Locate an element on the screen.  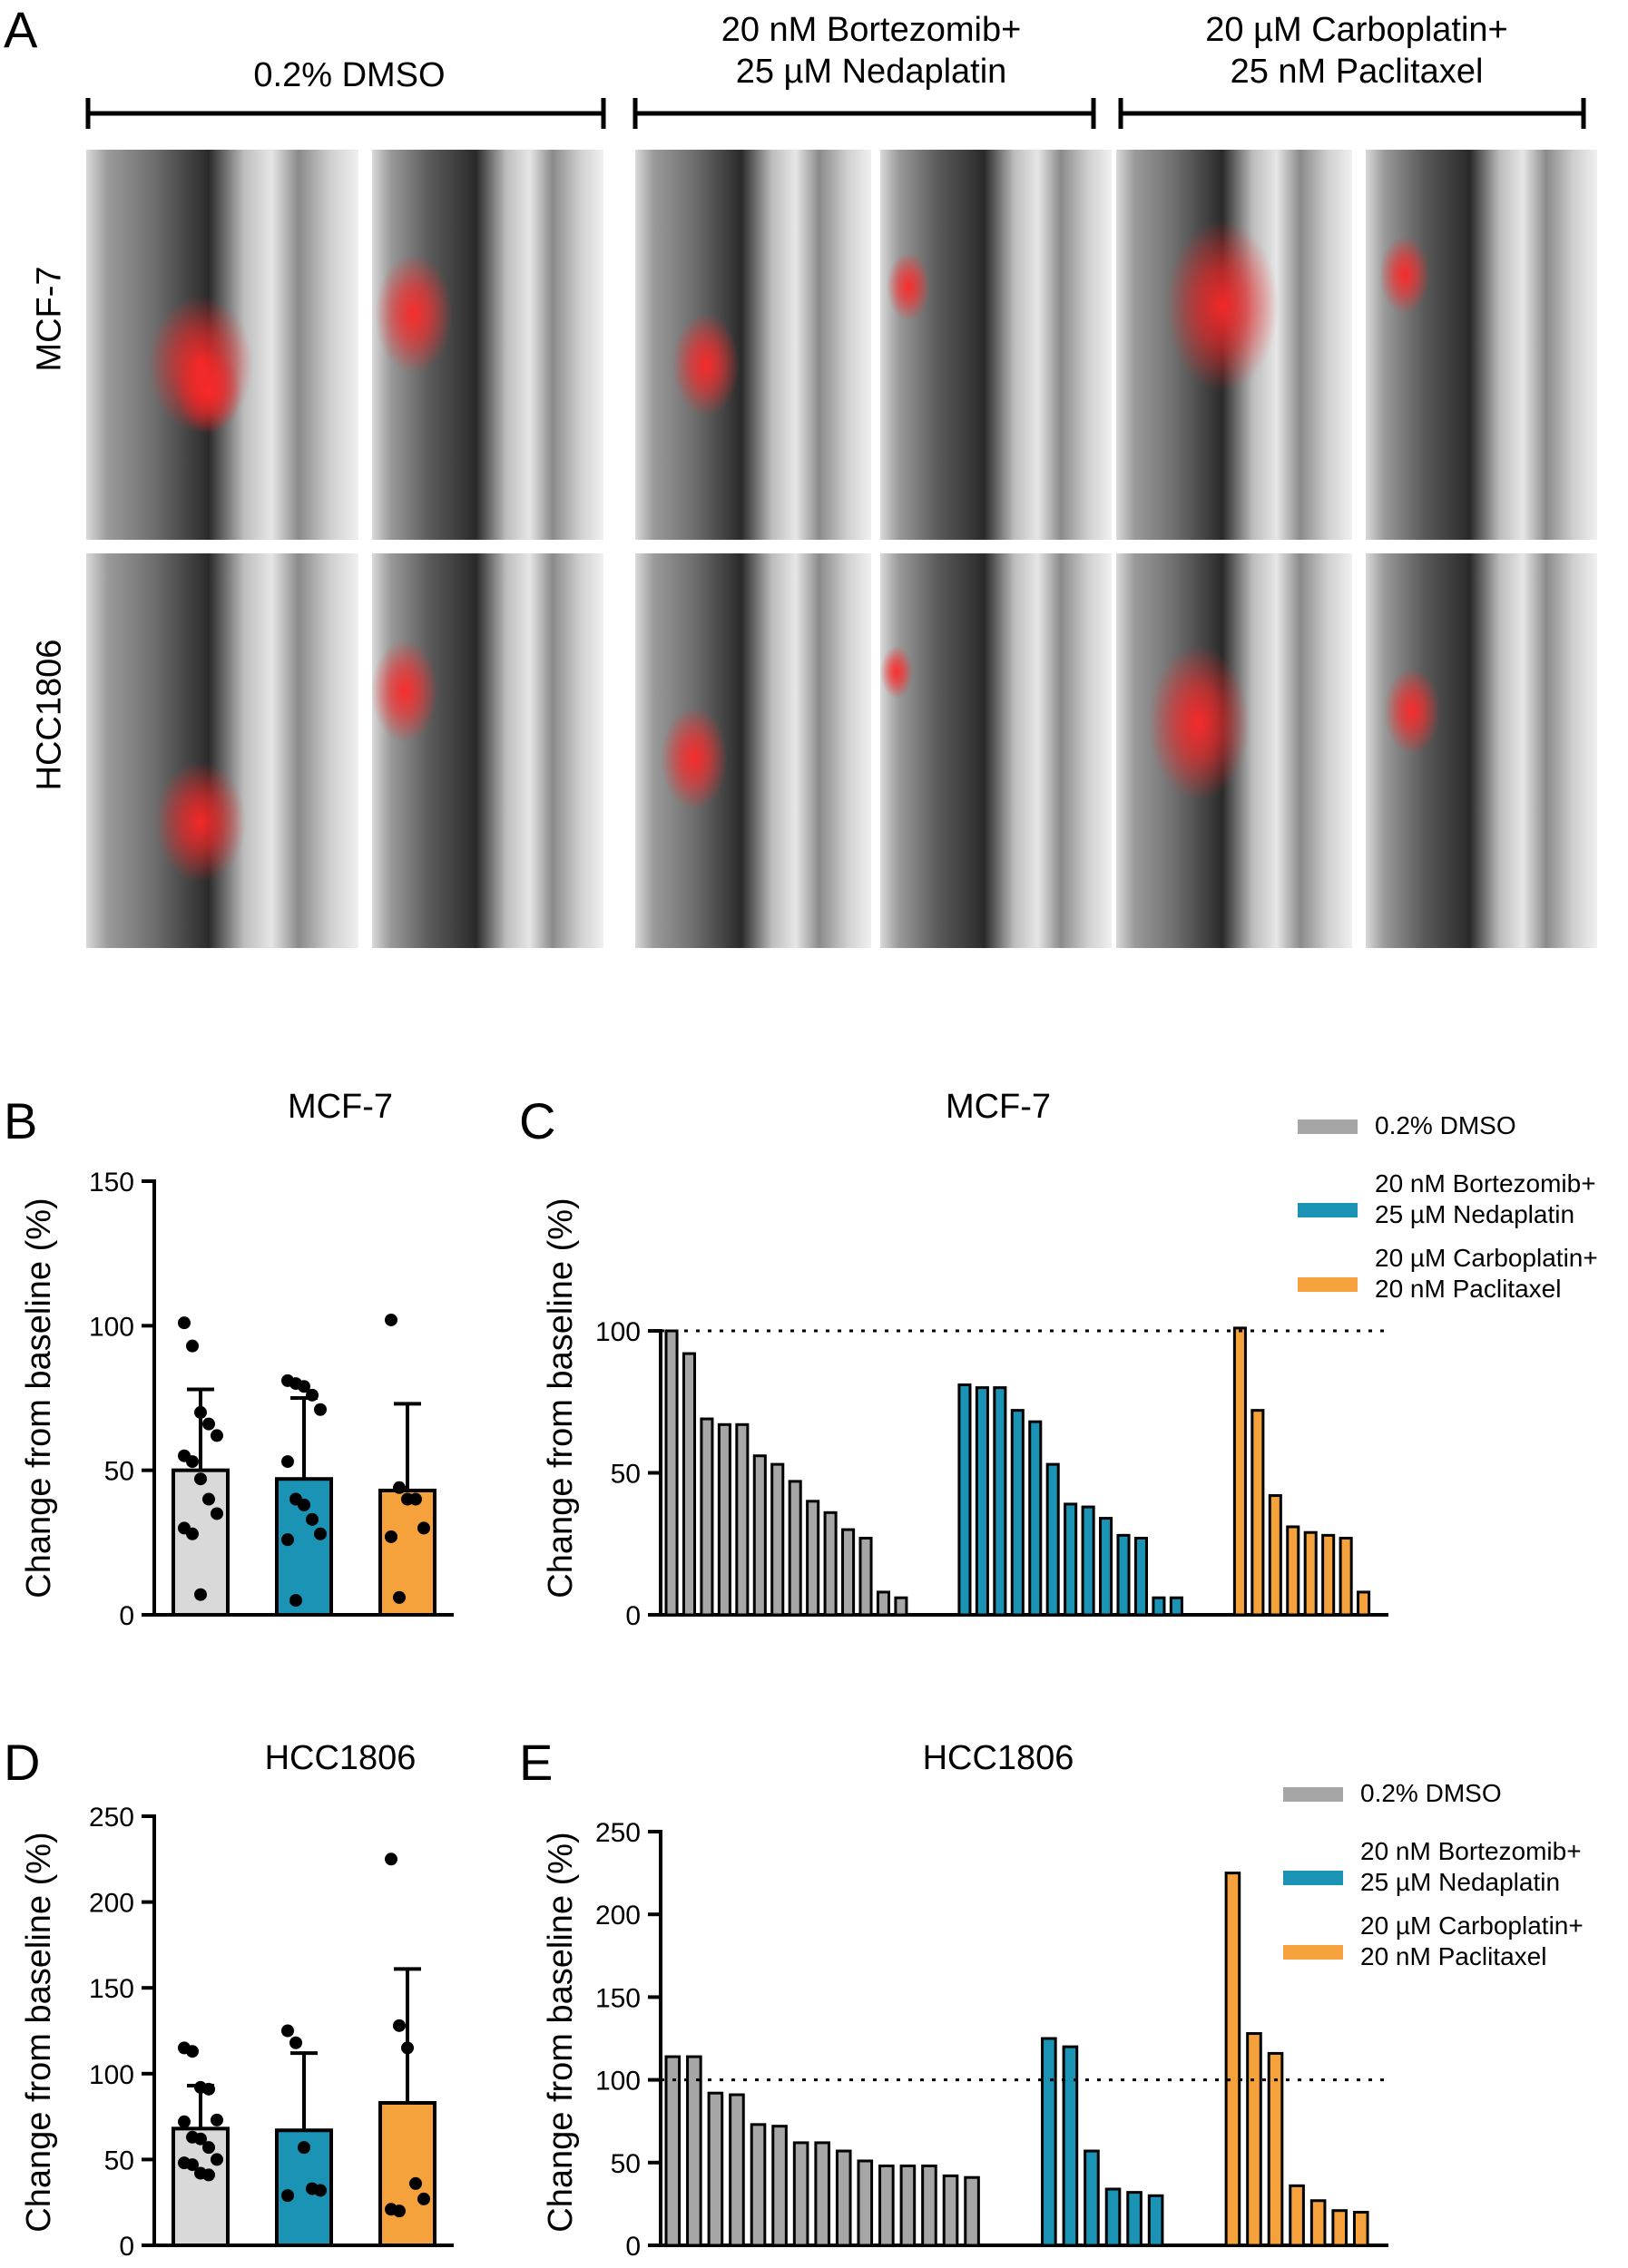
mean-bar is located at coordinates (407, 1553).